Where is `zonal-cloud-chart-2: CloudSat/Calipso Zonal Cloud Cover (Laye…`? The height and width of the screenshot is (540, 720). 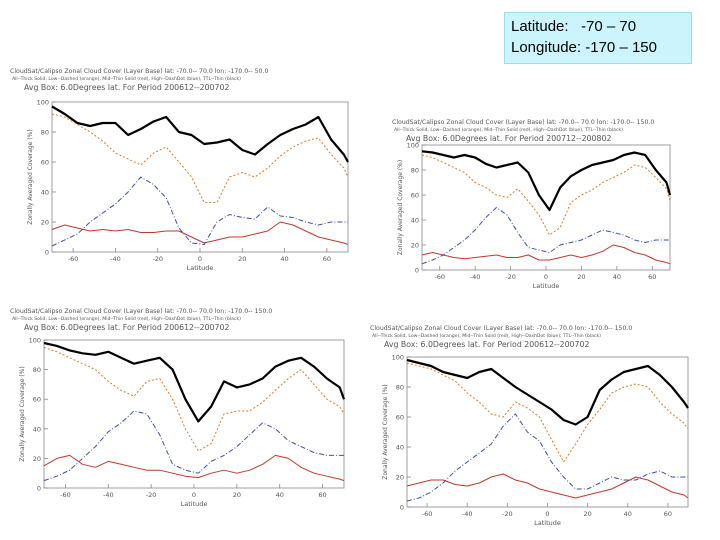
zonal-cloud-chart-2: CloudSat/Calipso Zonal Cloud Cover (Laye… is located at coordinates (532, 204).